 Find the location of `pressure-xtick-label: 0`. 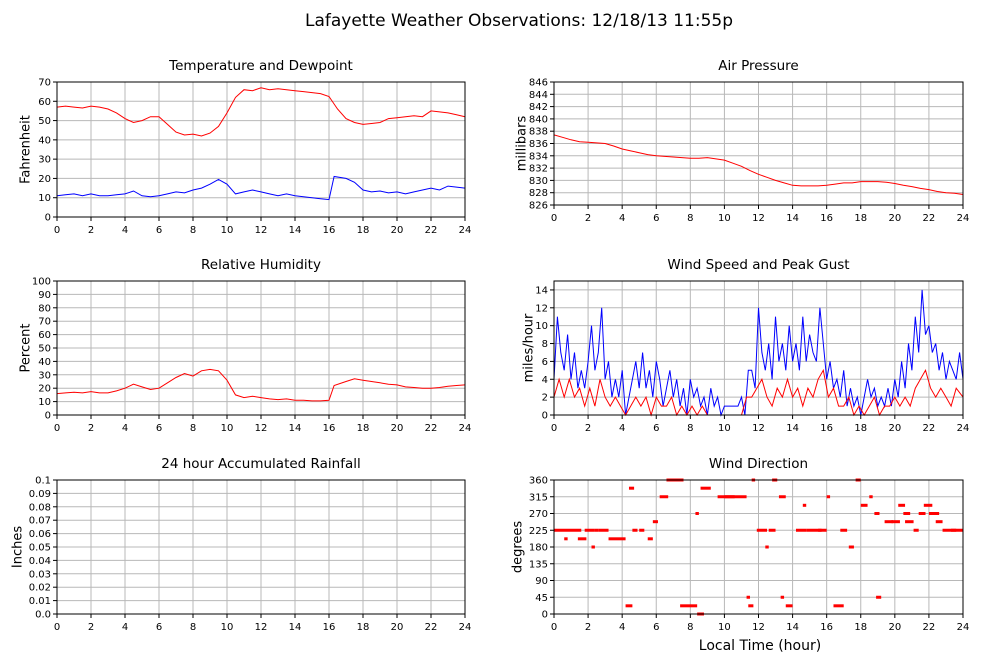

pressure-xtick-label: 0 is located at coordinates (554, 218).